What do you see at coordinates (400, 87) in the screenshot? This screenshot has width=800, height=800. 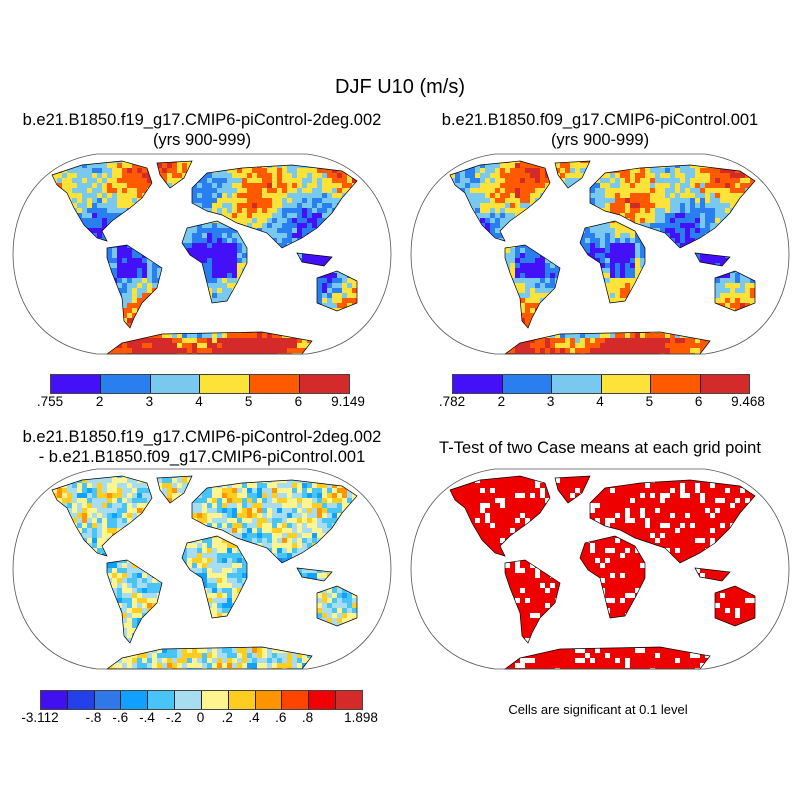 I see `figure-title: DJF U10 (m/s)` at bounding box center [400, 87].